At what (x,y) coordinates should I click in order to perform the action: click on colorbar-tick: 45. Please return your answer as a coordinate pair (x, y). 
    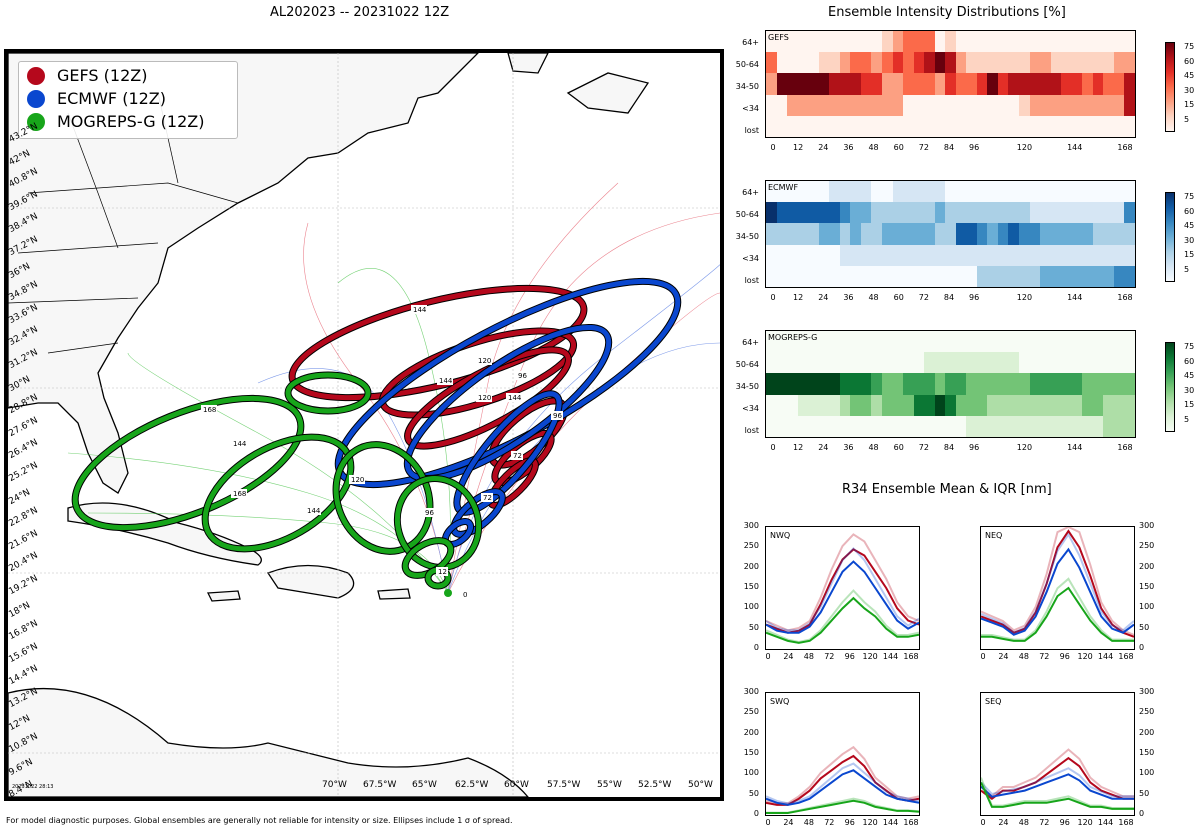
    Looking at the image, I should click on (1189, 225).